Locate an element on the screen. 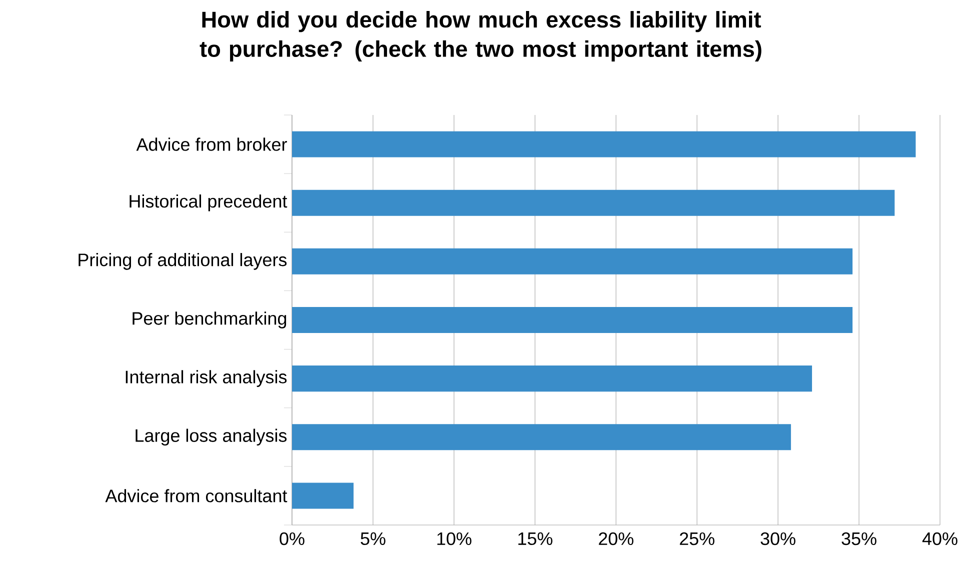  x-tick-label: 15% is located at coordinates (535, 539).